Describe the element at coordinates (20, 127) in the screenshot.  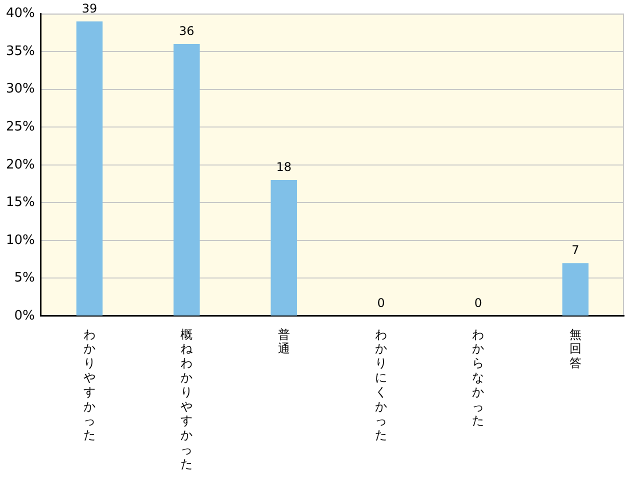
I see `y-tick-label: 25%` at that location.